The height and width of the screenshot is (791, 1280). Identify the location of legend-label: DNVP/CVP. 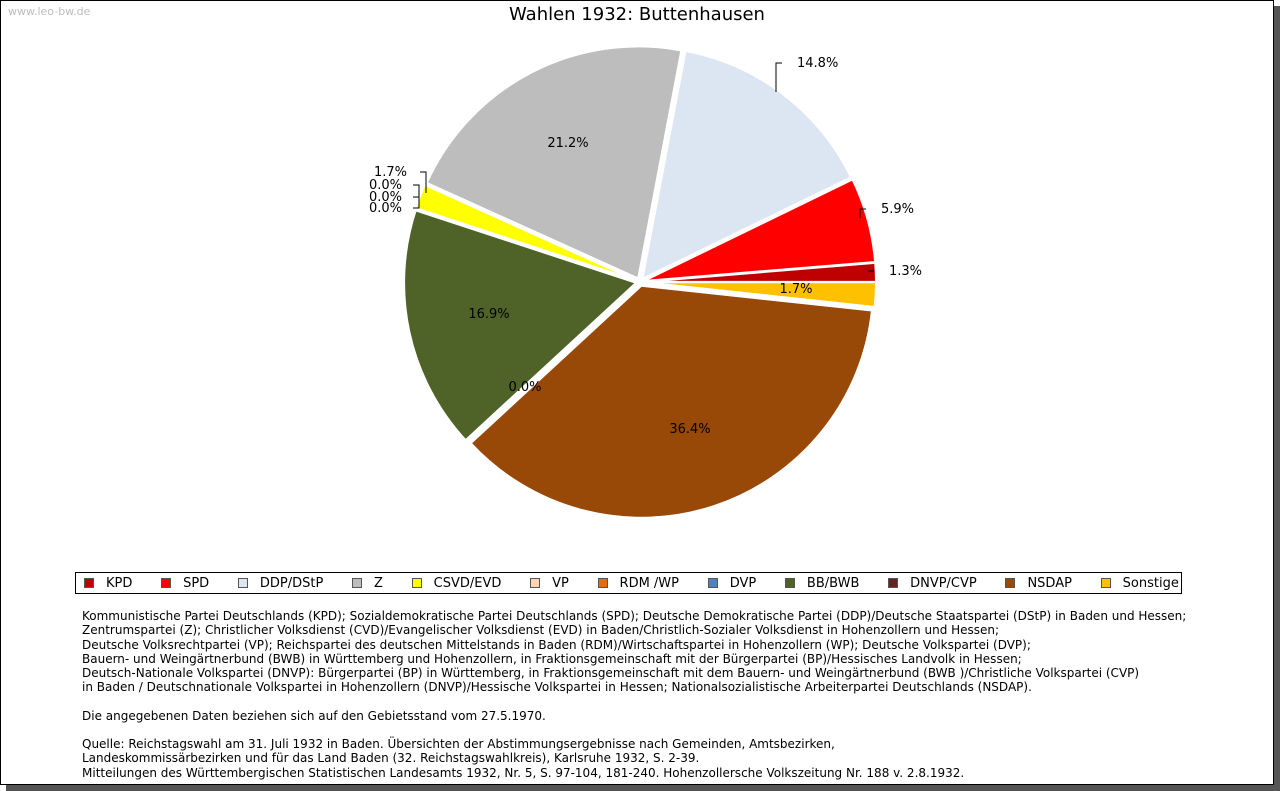
(943, 583).